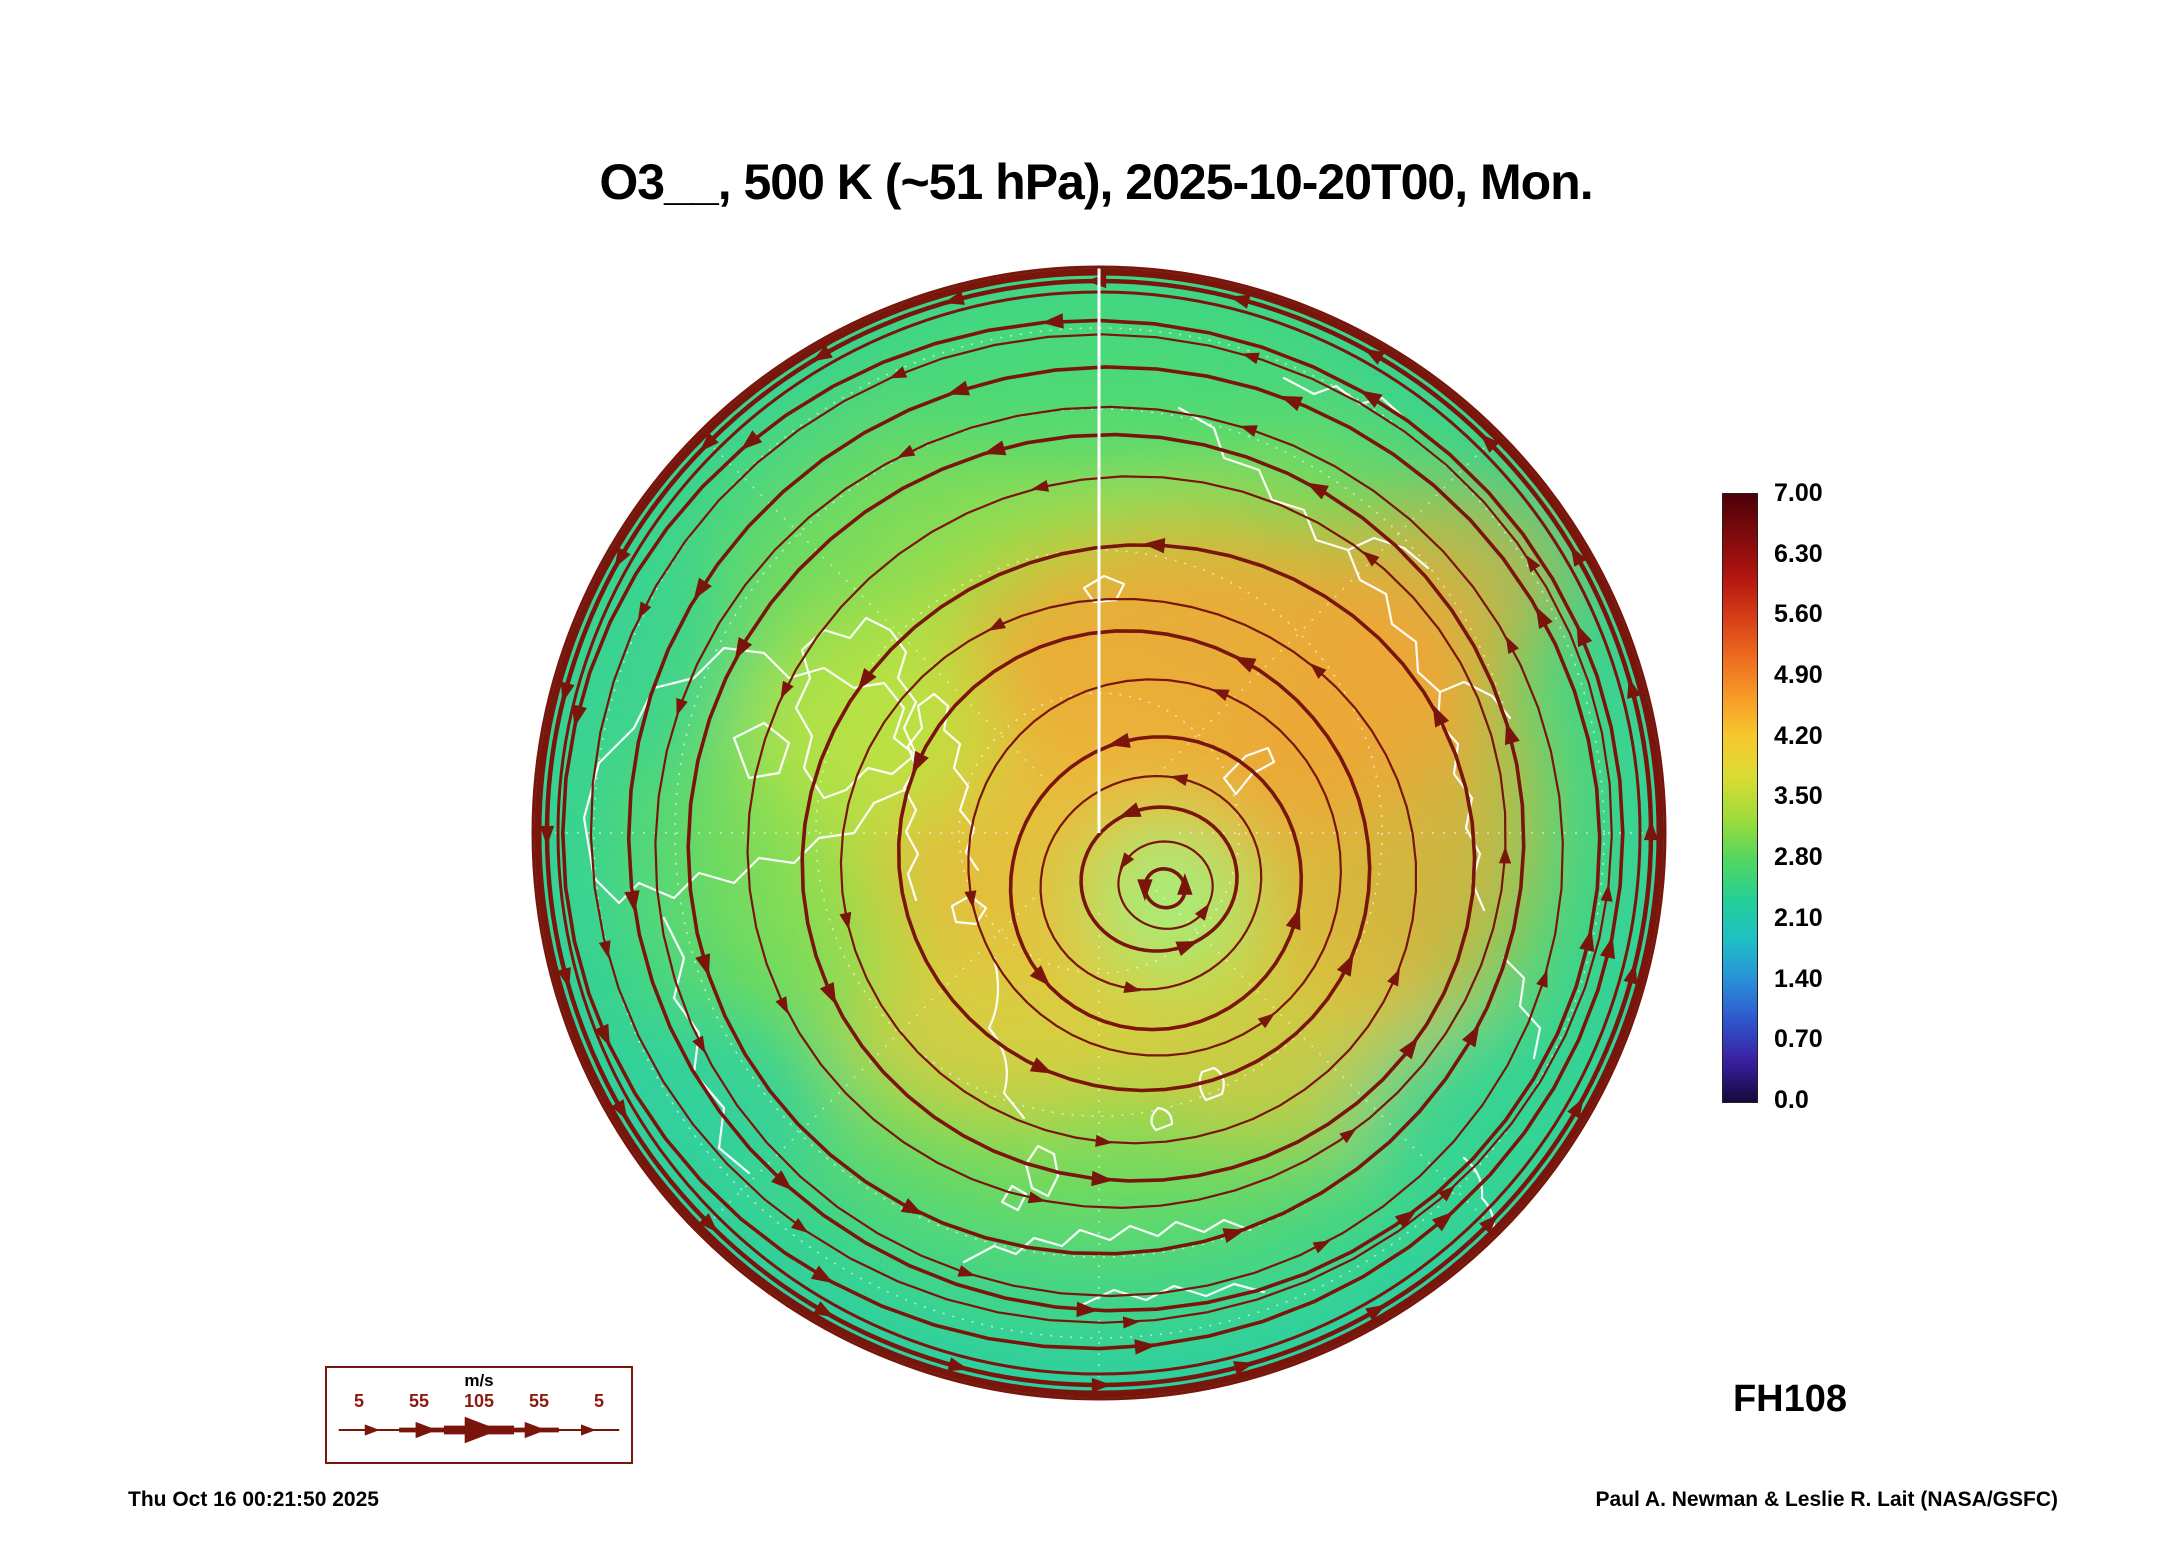  What do you see at coordinates (1790, 1399) in the screenshot?
I see `forecast-hour-label: FH108` at bounding box center [1790, 1399].